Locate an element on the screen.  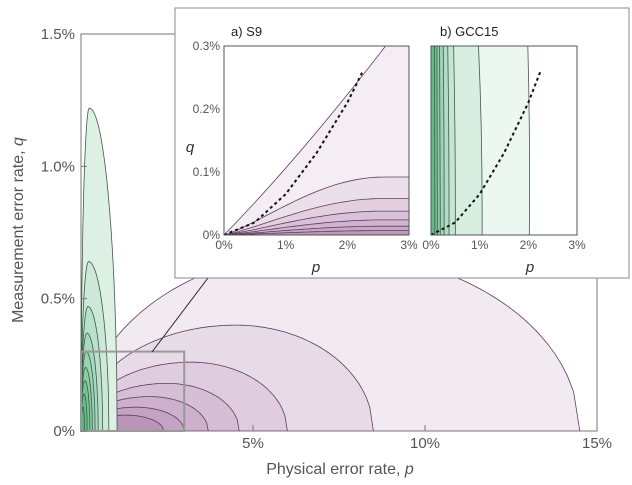
x-tick-label: 5% is located at coordinates (253, 443).